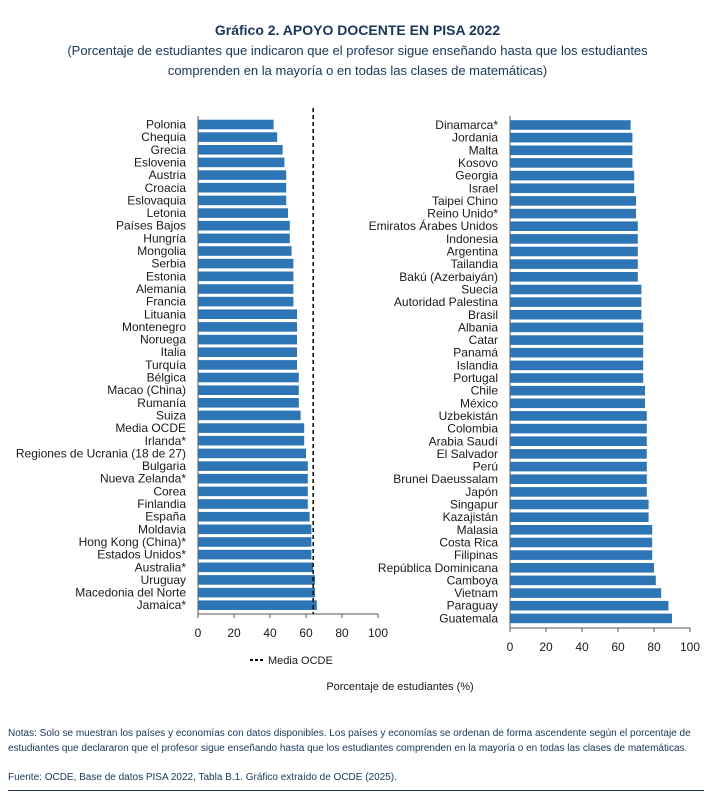 Image resolution: width=715 pixels, height=800 pixels. What do you see at coordinates (146, 390) in the screenshot?
I see `category-label: Macao (China)` at bounding box center [146, 390].